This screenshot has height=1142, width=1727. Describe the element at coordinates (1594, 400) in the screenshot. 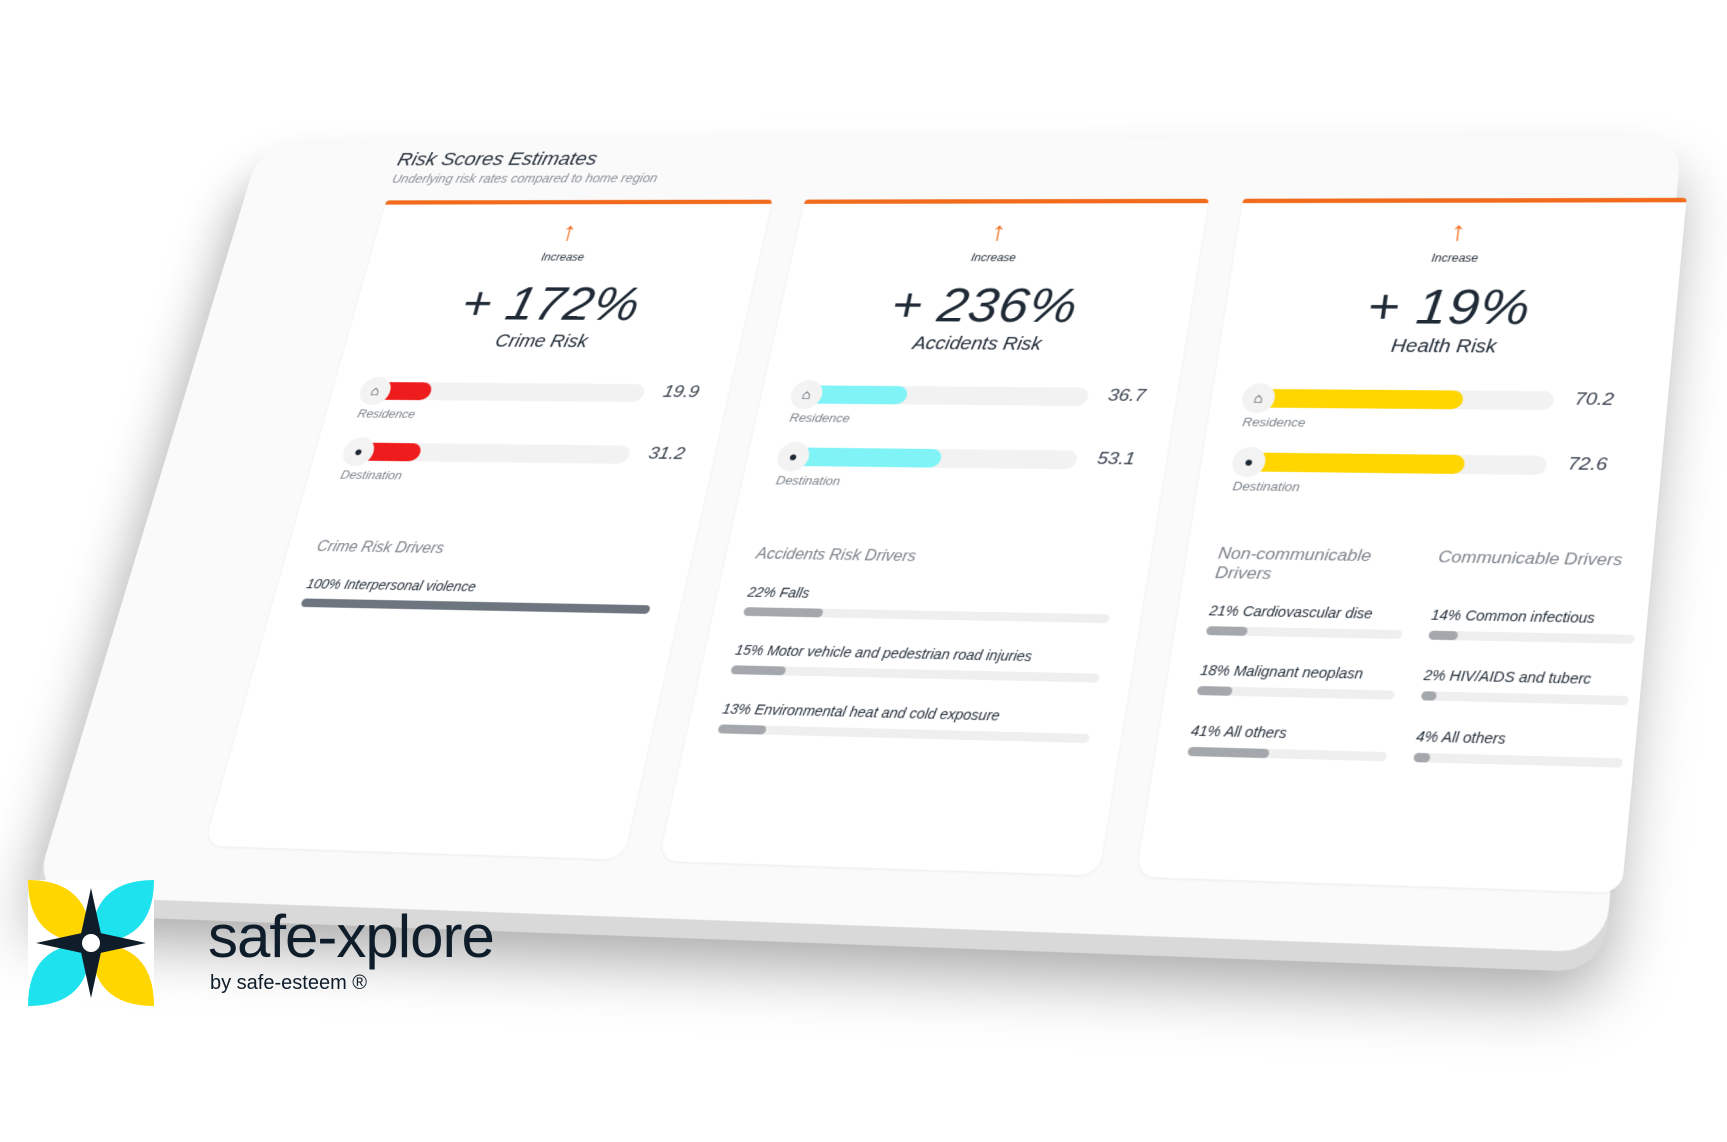

I see `residence-value: 70.2` at that location.